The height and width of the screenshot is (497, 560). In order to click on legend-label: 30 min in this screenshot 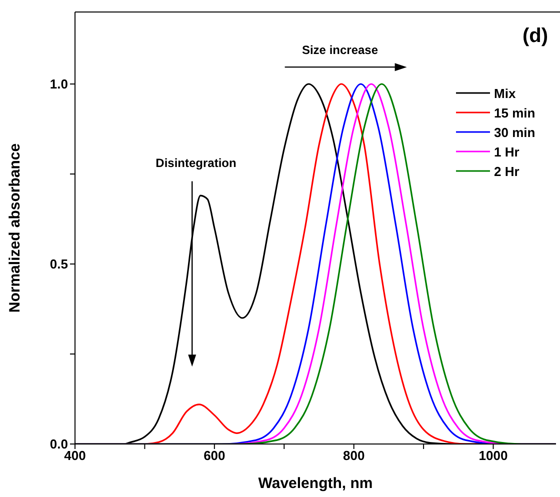, I will do `click(515, 132)`.